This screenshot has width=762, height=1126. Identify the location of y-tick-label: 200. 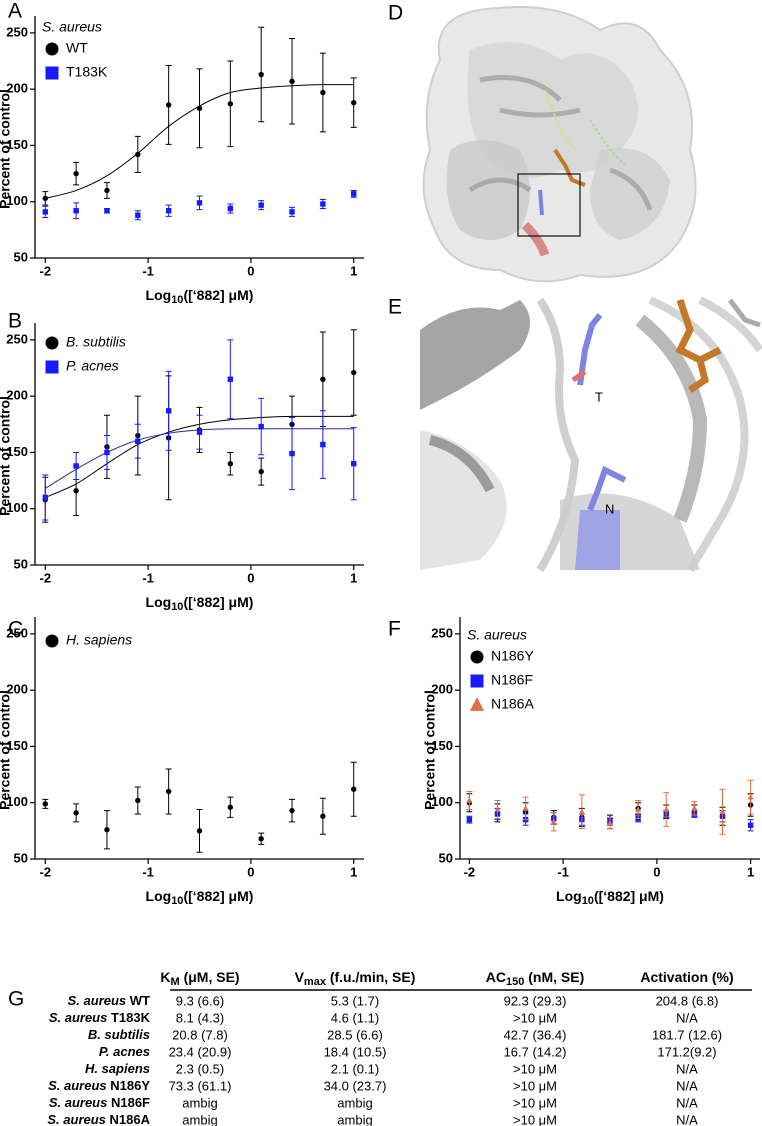
(17, 689).